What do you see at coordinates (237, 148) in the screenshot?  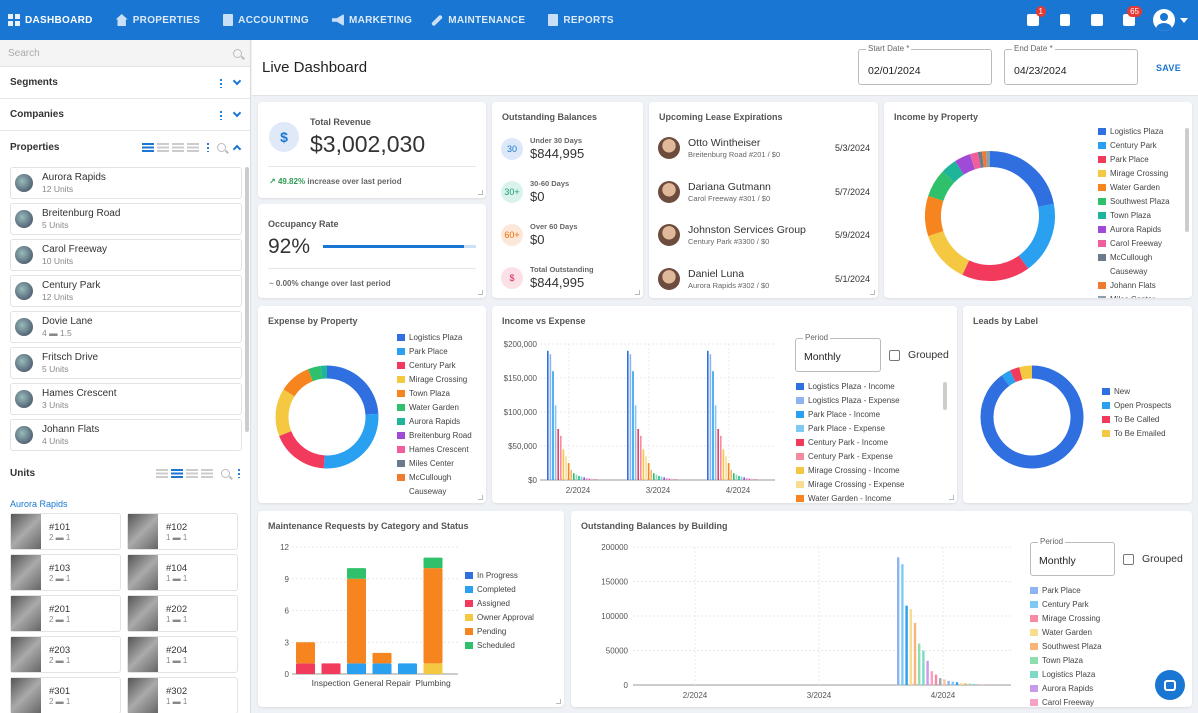 I see `chevron-up-icon` at bounding box center [237, 148].